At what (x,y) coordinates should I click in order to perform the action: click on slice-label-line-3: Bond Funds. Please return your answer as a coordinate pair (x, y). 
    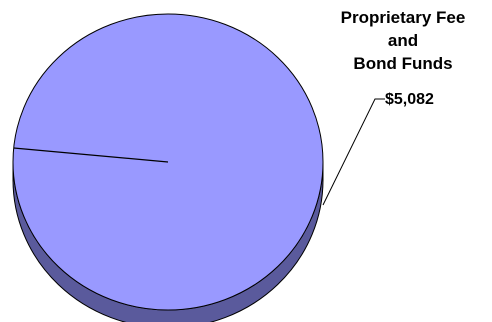
    Looking at the image, I should click on (403, 63).